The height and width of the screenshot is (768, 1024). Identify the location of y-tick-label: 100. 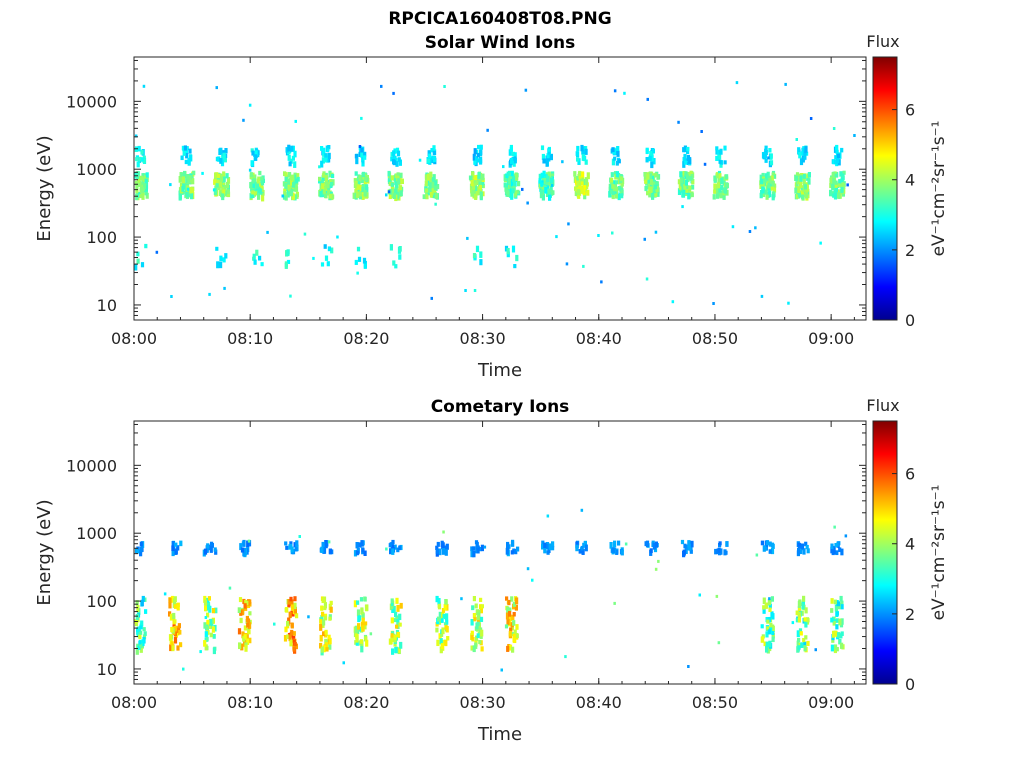
(101, 601).